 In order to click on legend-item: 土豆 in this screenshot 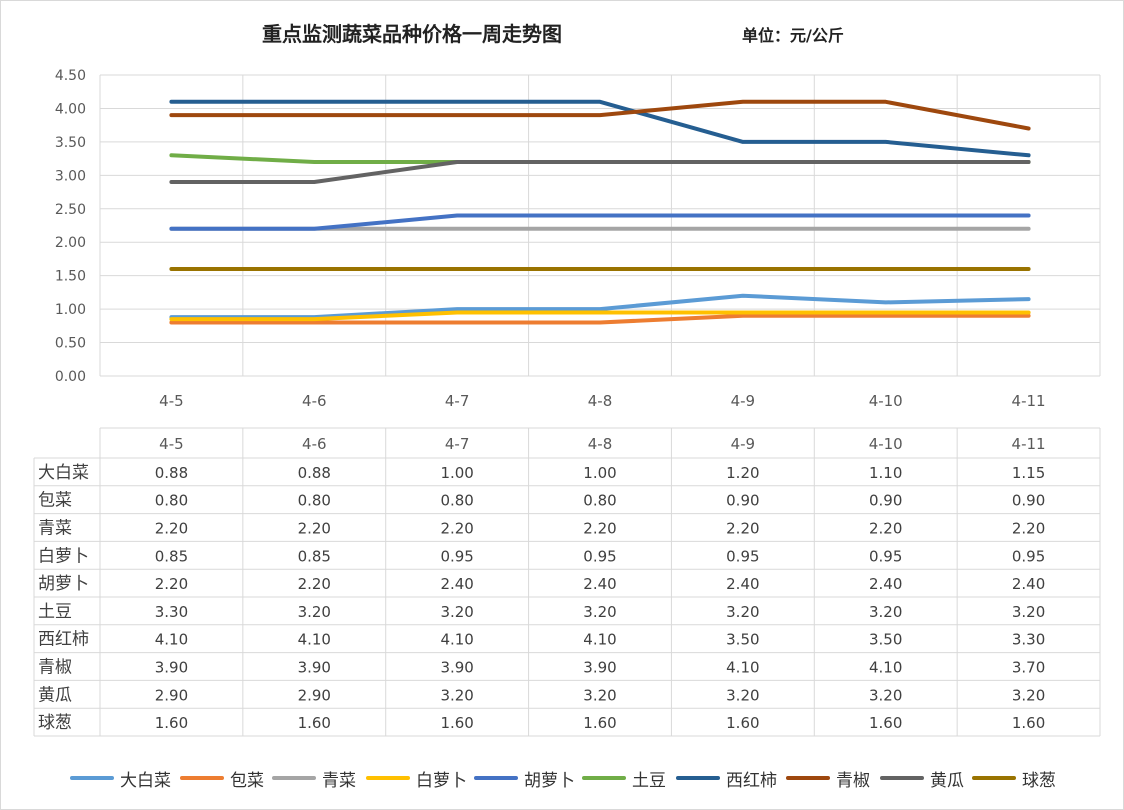, I will do `click(624, 778)`.